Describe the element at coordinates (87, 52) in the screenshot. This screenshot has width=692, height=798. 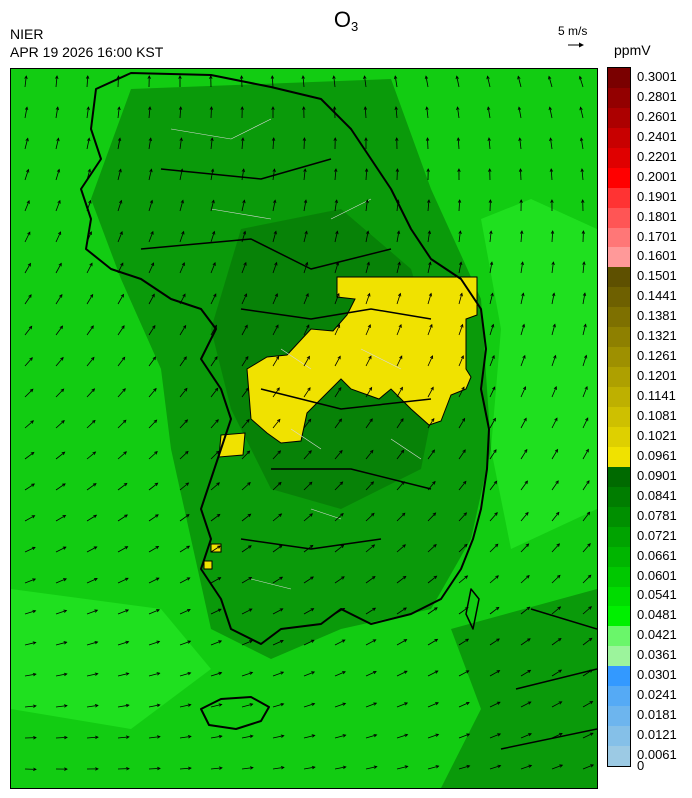
I see `forecast-datetime: APR 19 2026 16:00 KST` at that location.